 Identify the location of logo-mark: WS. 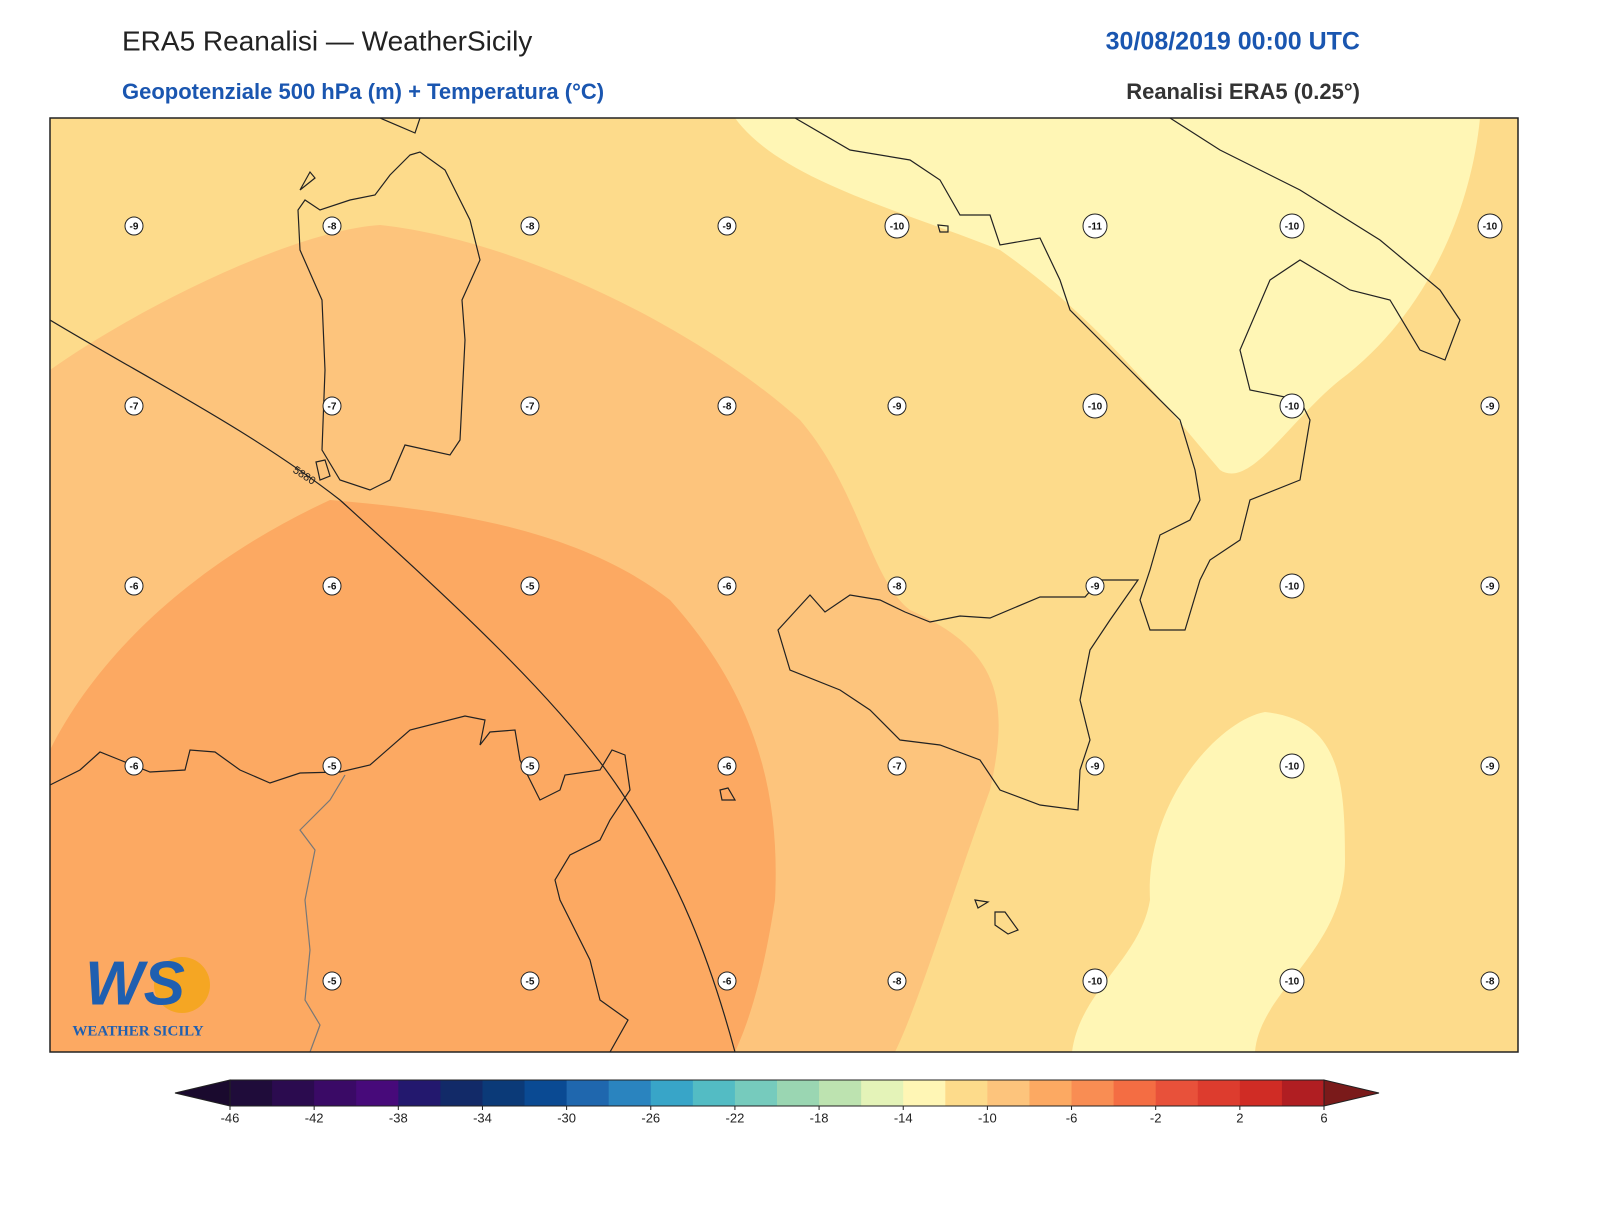
(135, 983).